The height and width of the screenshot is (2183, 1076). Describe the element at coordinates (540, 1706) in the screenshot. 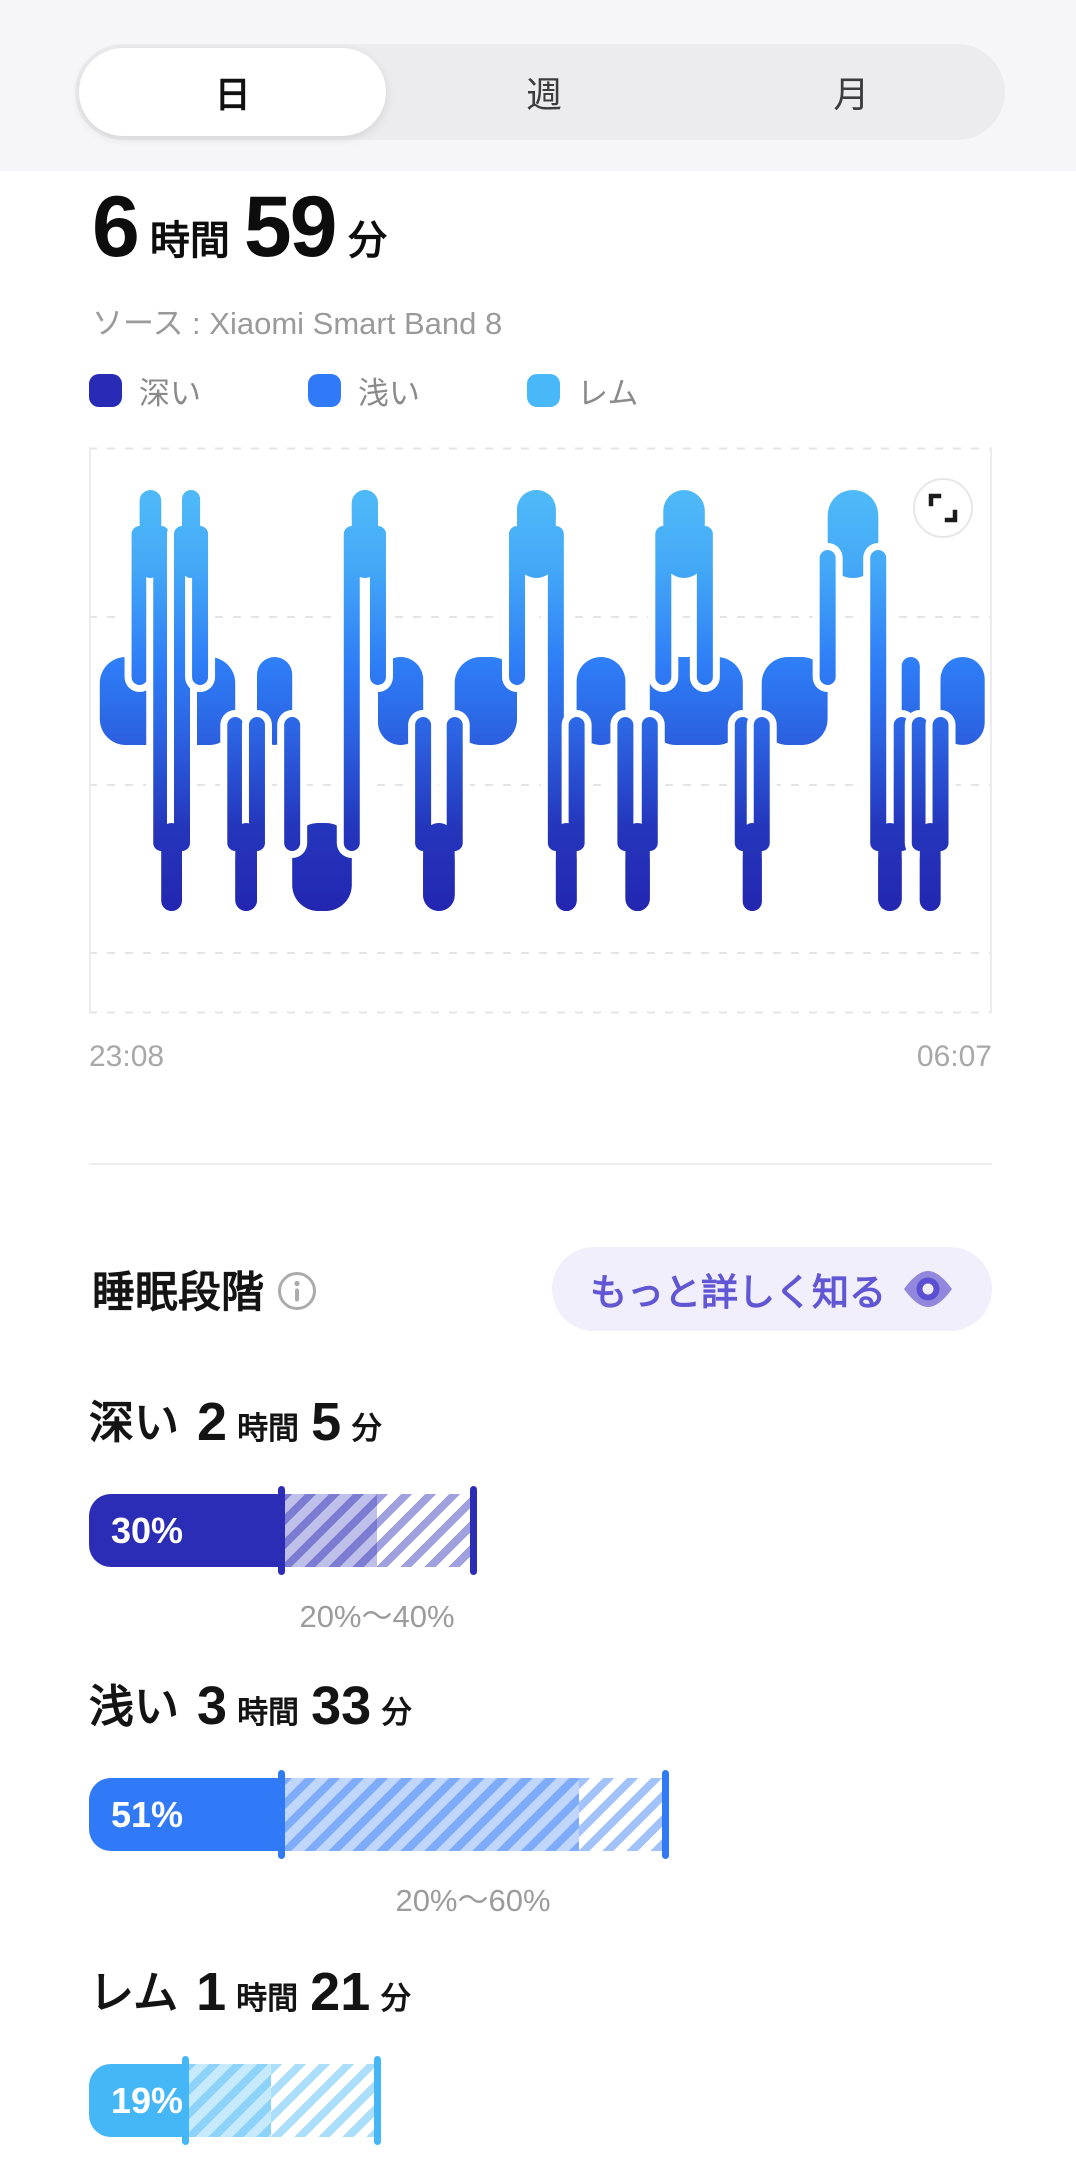

I see `stage-title-light: 浅い 3 時間 33 分` at that location.